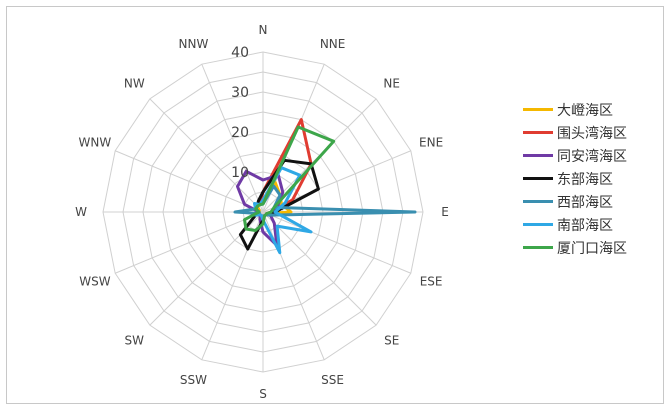 The image size is (672, 412). I want to click on direction-label: WNW, so click(95, 142).